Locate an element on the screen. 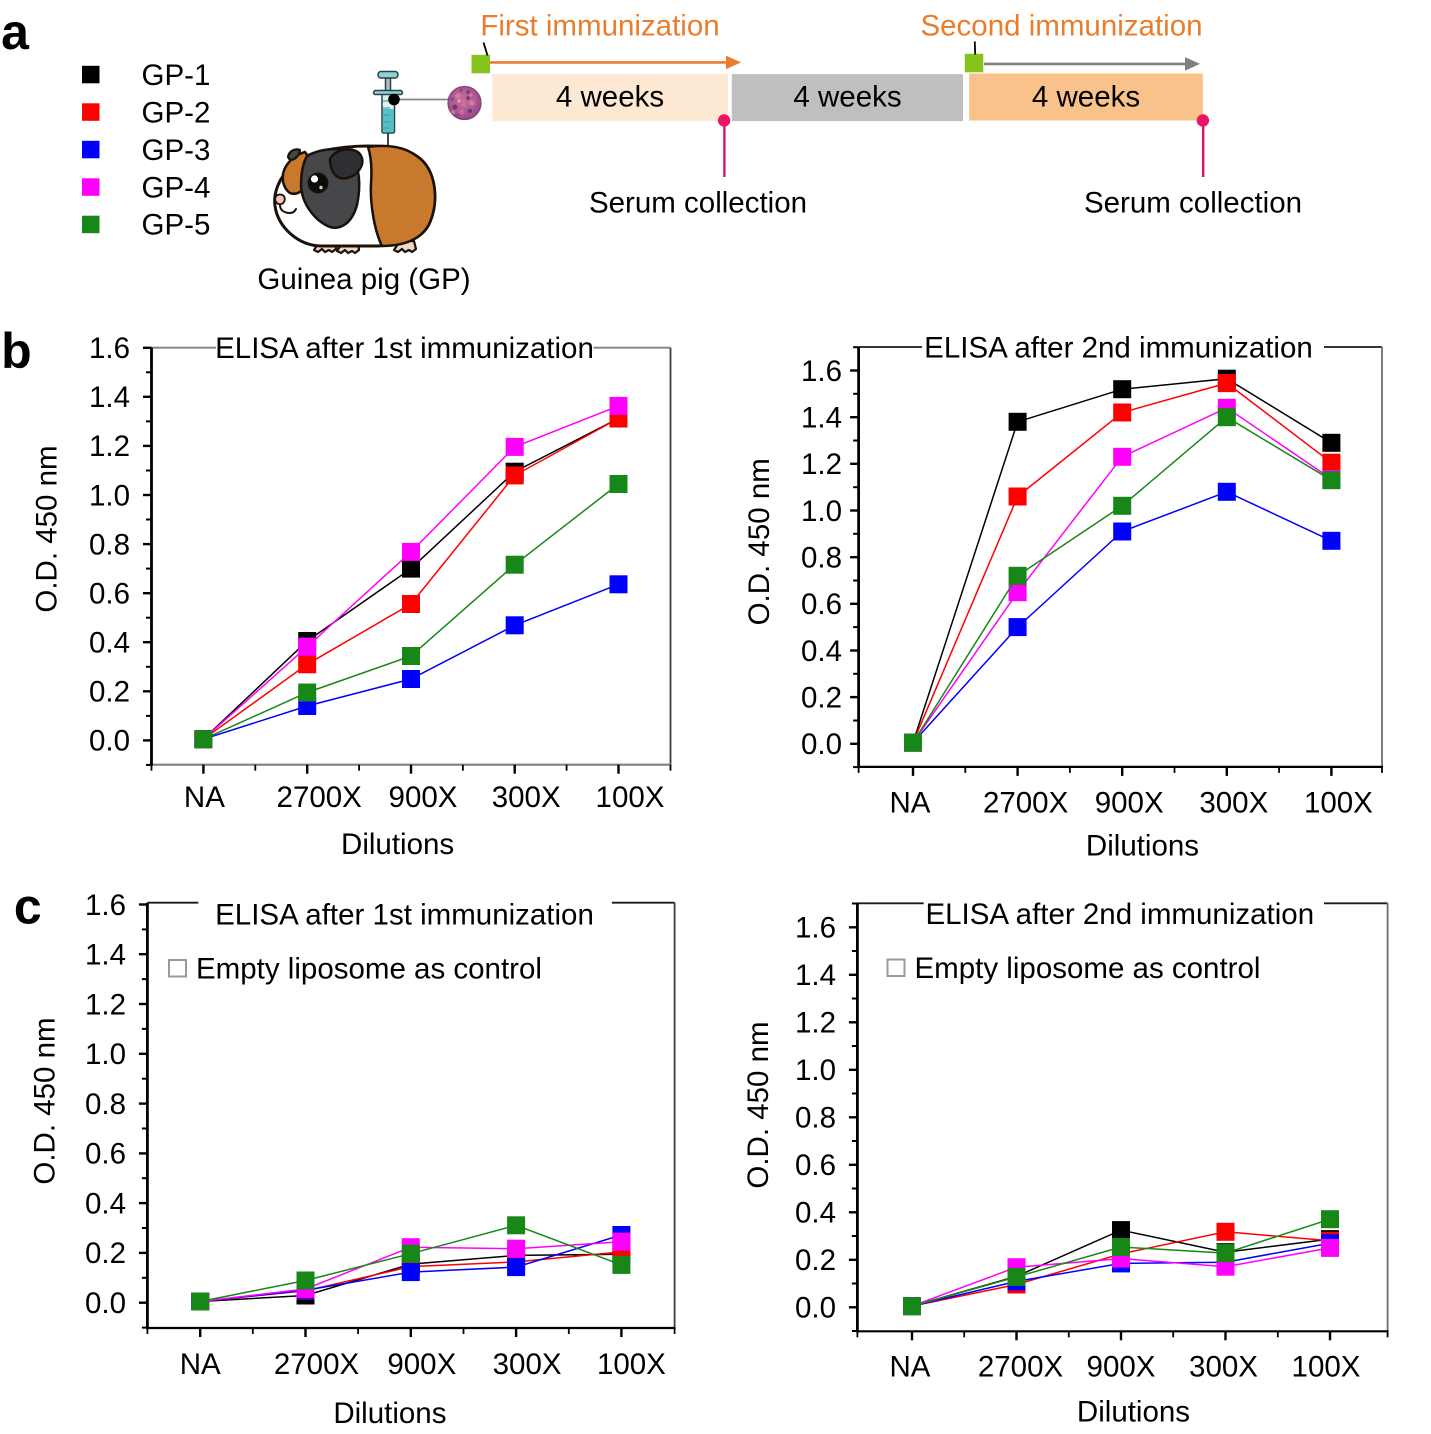 This screenshot has width=1431, height=1434. svg-text: Guinea pig (GP) is located at coordinates (363, 279).